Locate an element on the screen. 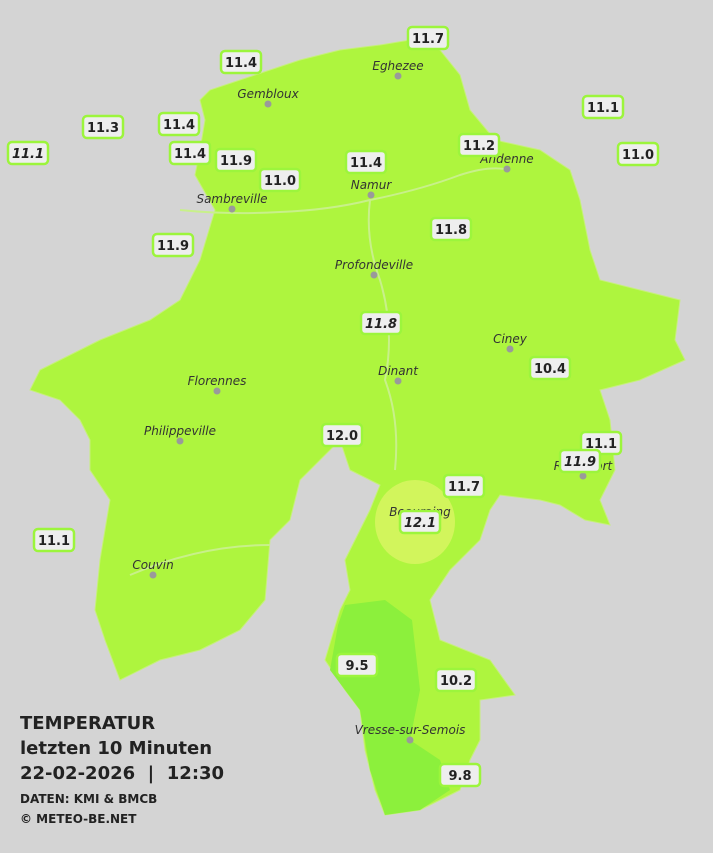  station-value: 9.5 is located at coordinates (356, 666).